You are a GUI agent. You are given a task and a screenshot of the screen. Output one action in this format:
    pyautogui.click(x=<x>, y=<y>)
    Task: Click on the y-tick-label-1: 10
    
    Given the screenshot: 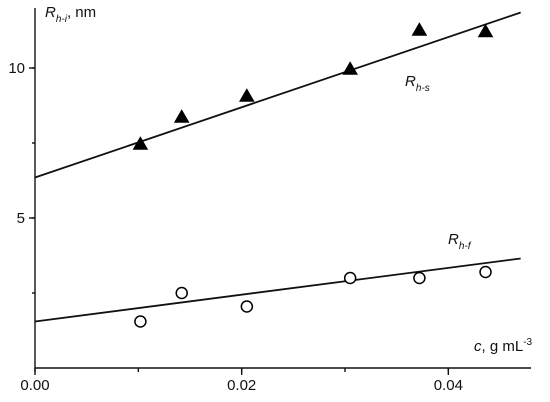 What is the action you would take?
    pyautogui.click(x=16, y=68)
    